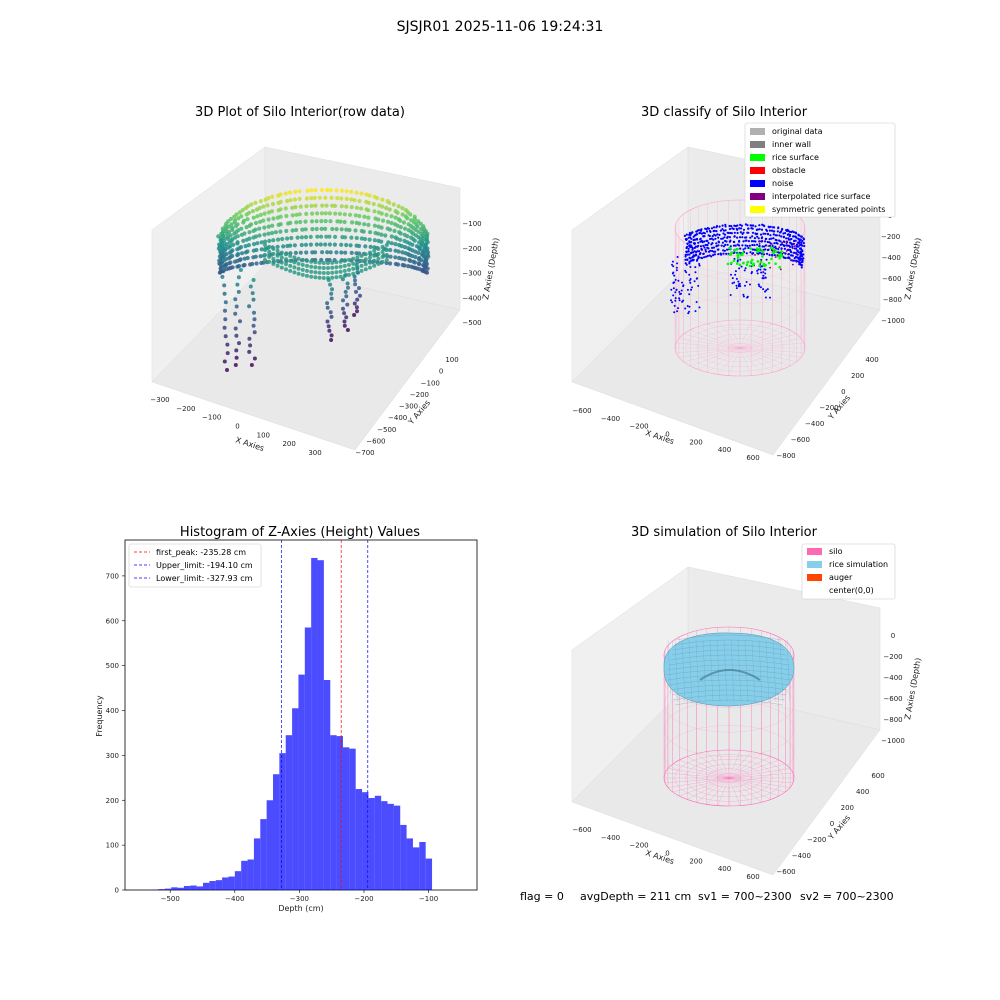 The width and height of the screenshot is (1000, 1000). What do you see at coordinates (729, 778) in the screenshot?
I see `sim-silo-floor-ring` at bounding box center [729, 778].